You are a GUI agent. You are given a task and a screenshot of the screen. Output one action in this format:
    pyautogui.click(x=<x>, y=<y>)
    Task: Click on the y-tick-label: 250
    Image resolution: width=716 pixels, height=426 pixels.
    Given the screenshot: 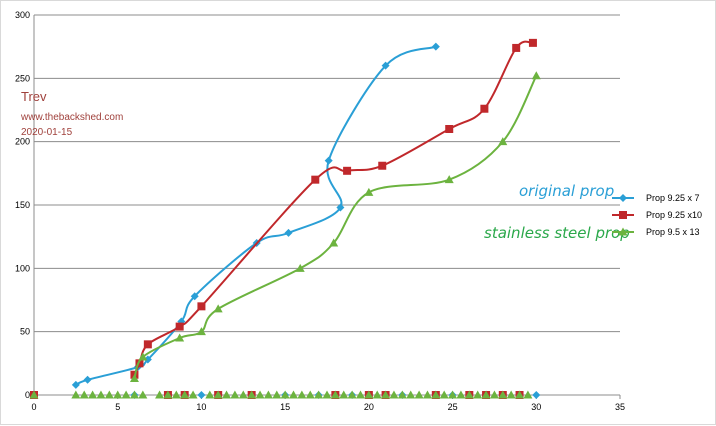 What is the action you would take?
    pyautogui.click(x=22, y=78)
    